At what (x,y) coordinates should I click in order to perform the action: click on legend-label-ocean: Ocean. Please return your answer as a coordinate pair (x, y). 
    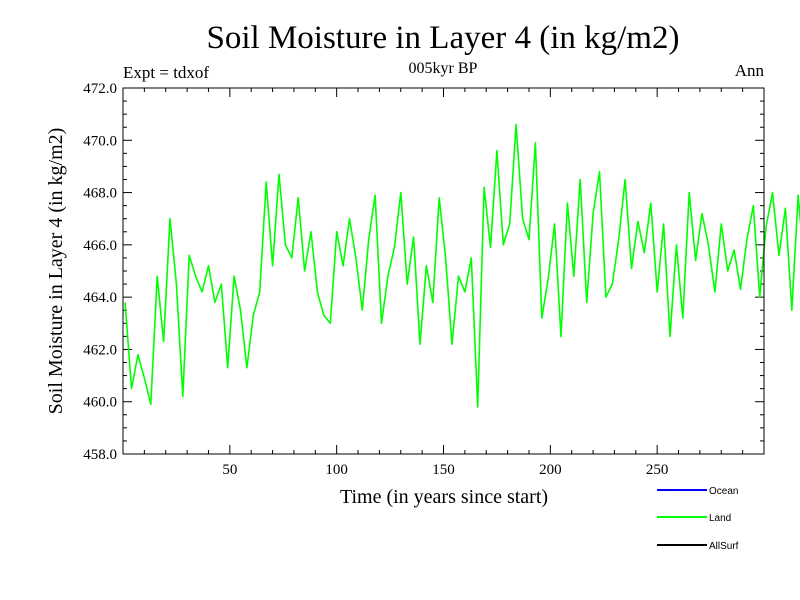
    Looking at the image, I should click on (723, 491).